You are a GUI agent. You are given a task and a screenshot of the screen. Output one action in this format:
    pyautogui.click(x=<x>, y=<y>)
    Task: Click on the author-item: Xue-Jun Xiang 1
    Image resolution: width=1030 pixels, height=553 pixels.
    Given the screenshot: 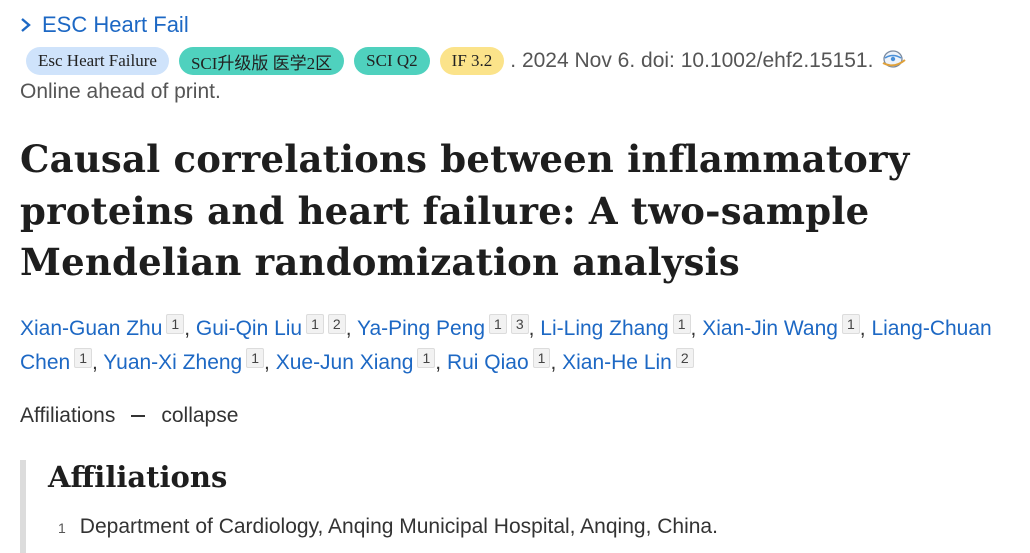 What is the action you would take?
    pyautogui.click(x=355, y=361)
    